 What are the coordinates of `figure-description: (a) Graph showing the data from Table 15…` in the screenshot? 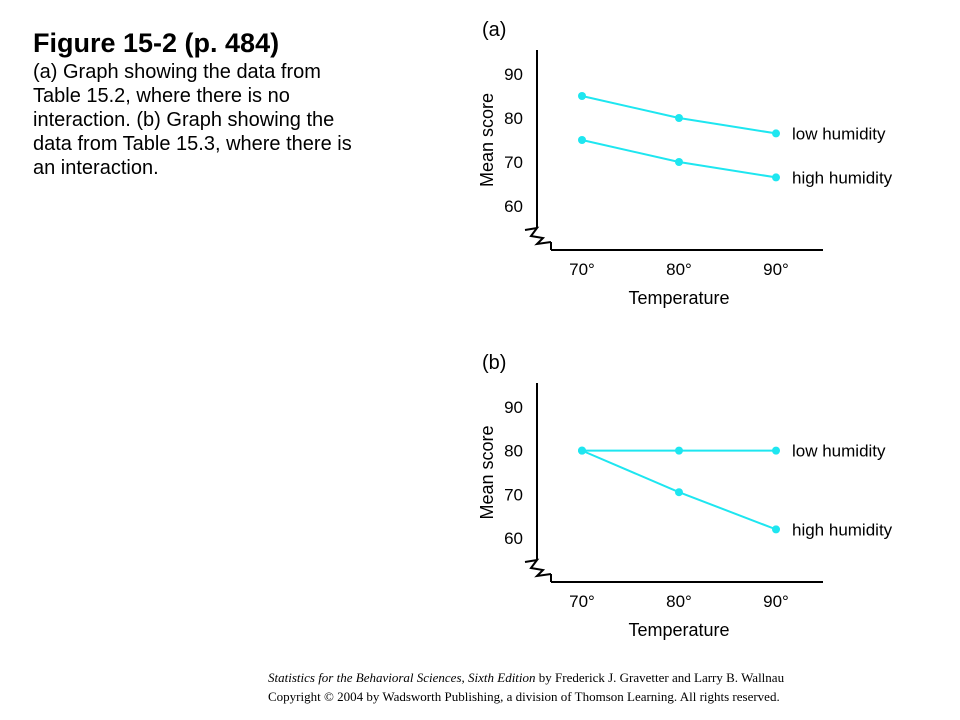 It's located at (192, 120).